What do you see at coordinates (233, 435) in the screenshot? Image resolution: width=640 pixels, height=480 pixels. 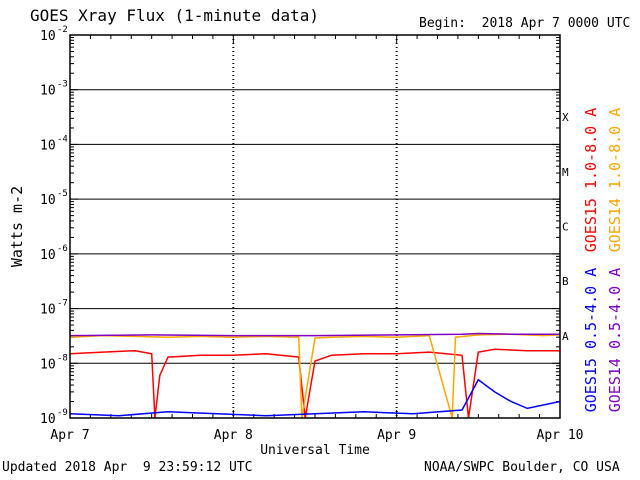 I see `x-tick-label: Apr 8` at bounding box center [233, 435].